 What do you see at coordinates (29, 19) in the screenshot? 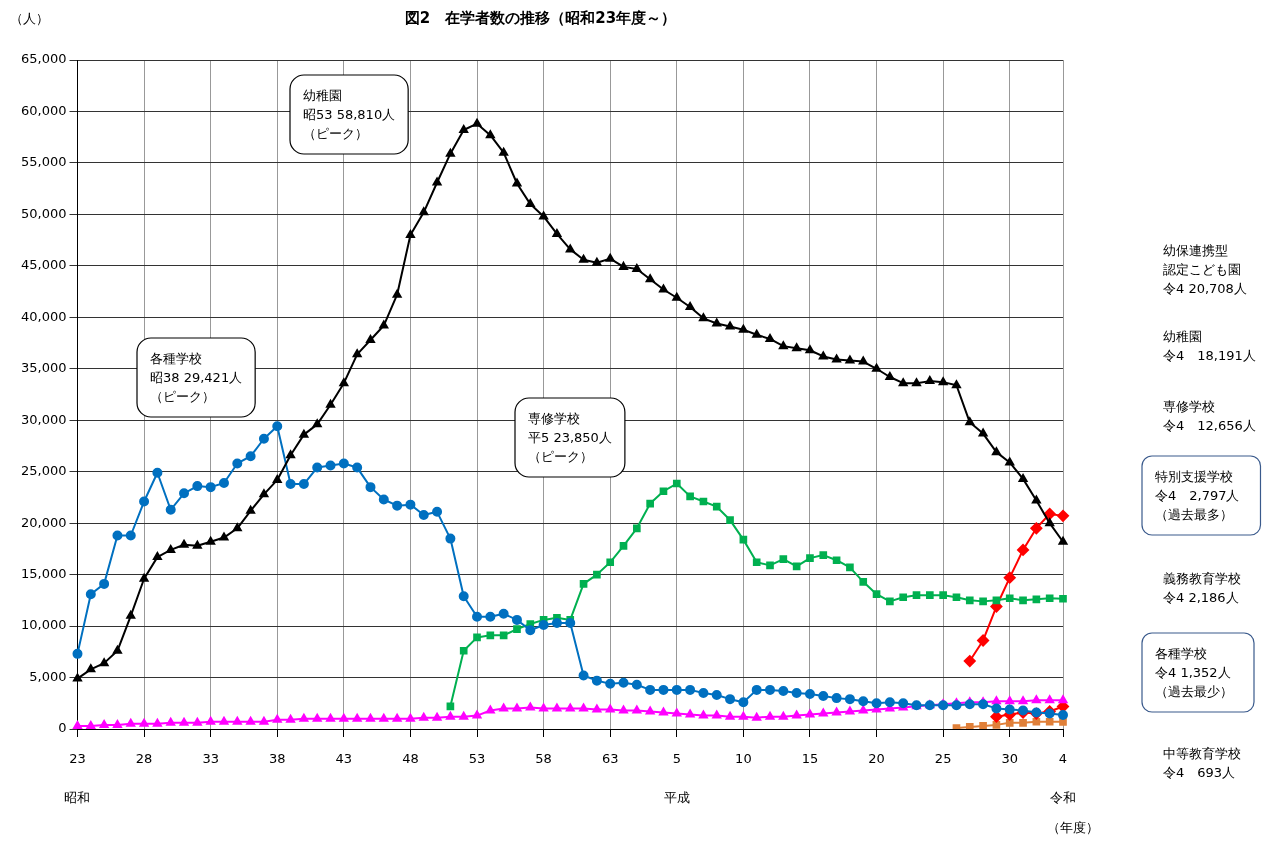
I see `y-axis-title: （人）` at bounding box center [29, 19].